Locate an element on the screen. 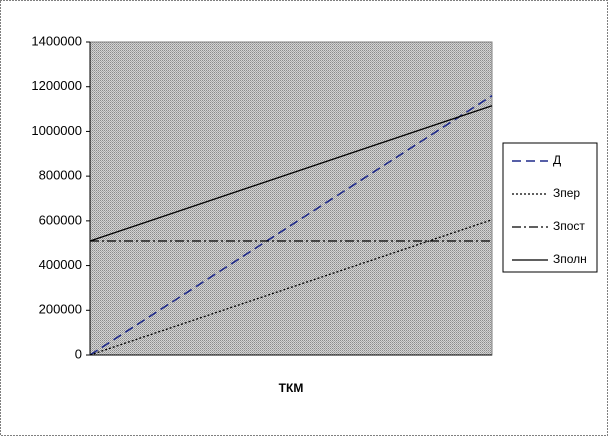  y-tick-label: 200000 is located at coordinates (60, 309).